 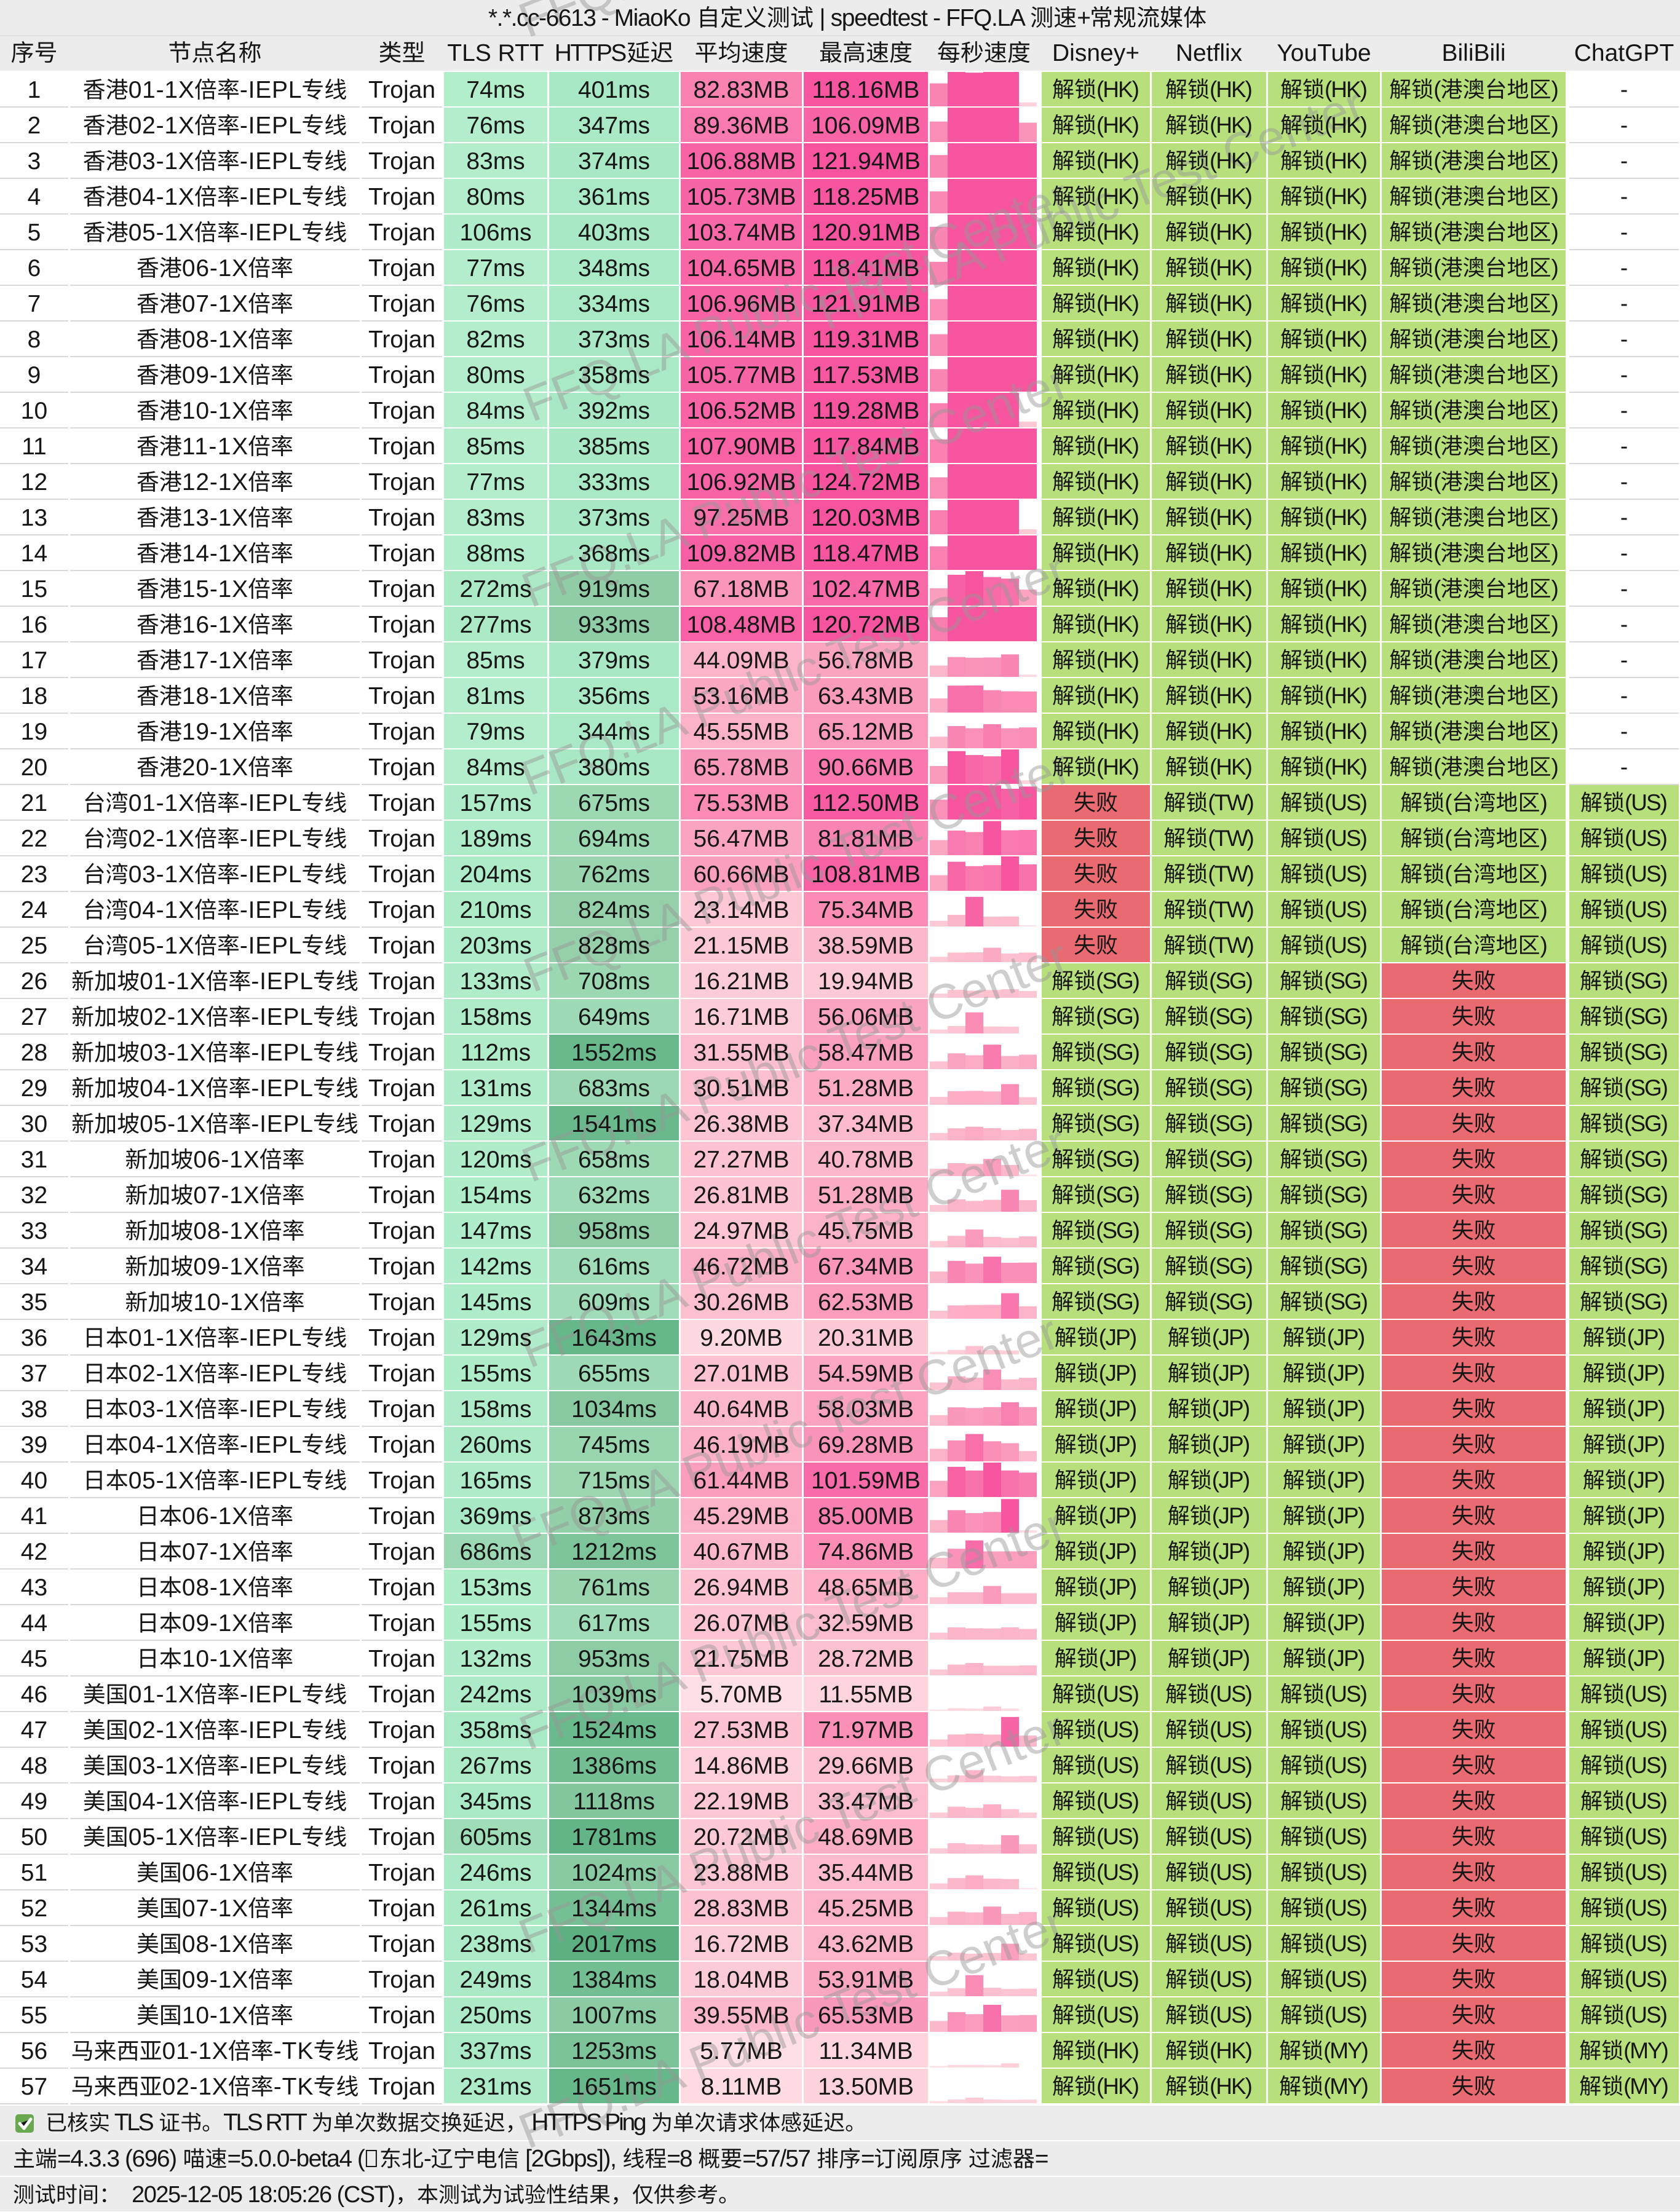 I want to click on svg-text: 32.59MB, so click(x=866, y=1623).